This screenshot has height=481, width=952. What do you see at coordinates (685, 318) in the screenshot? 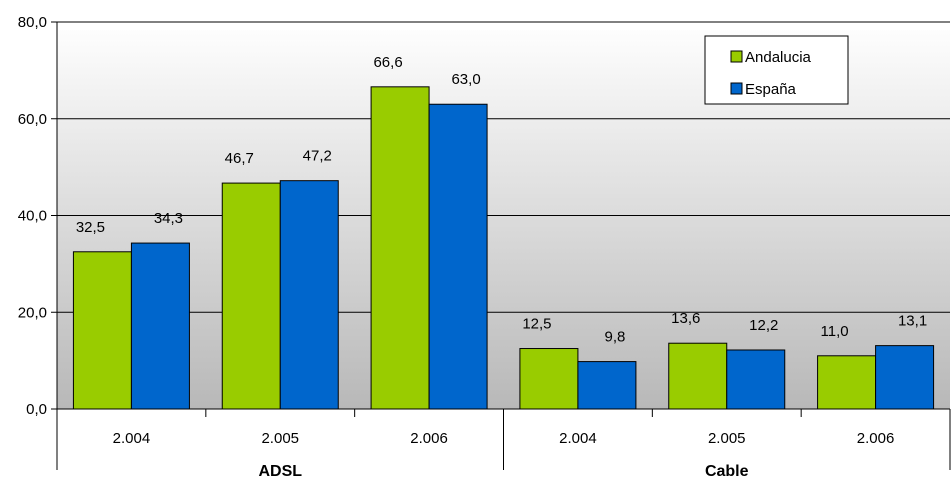
I see `data-label: 13,6` at bounding box center [685, 318].